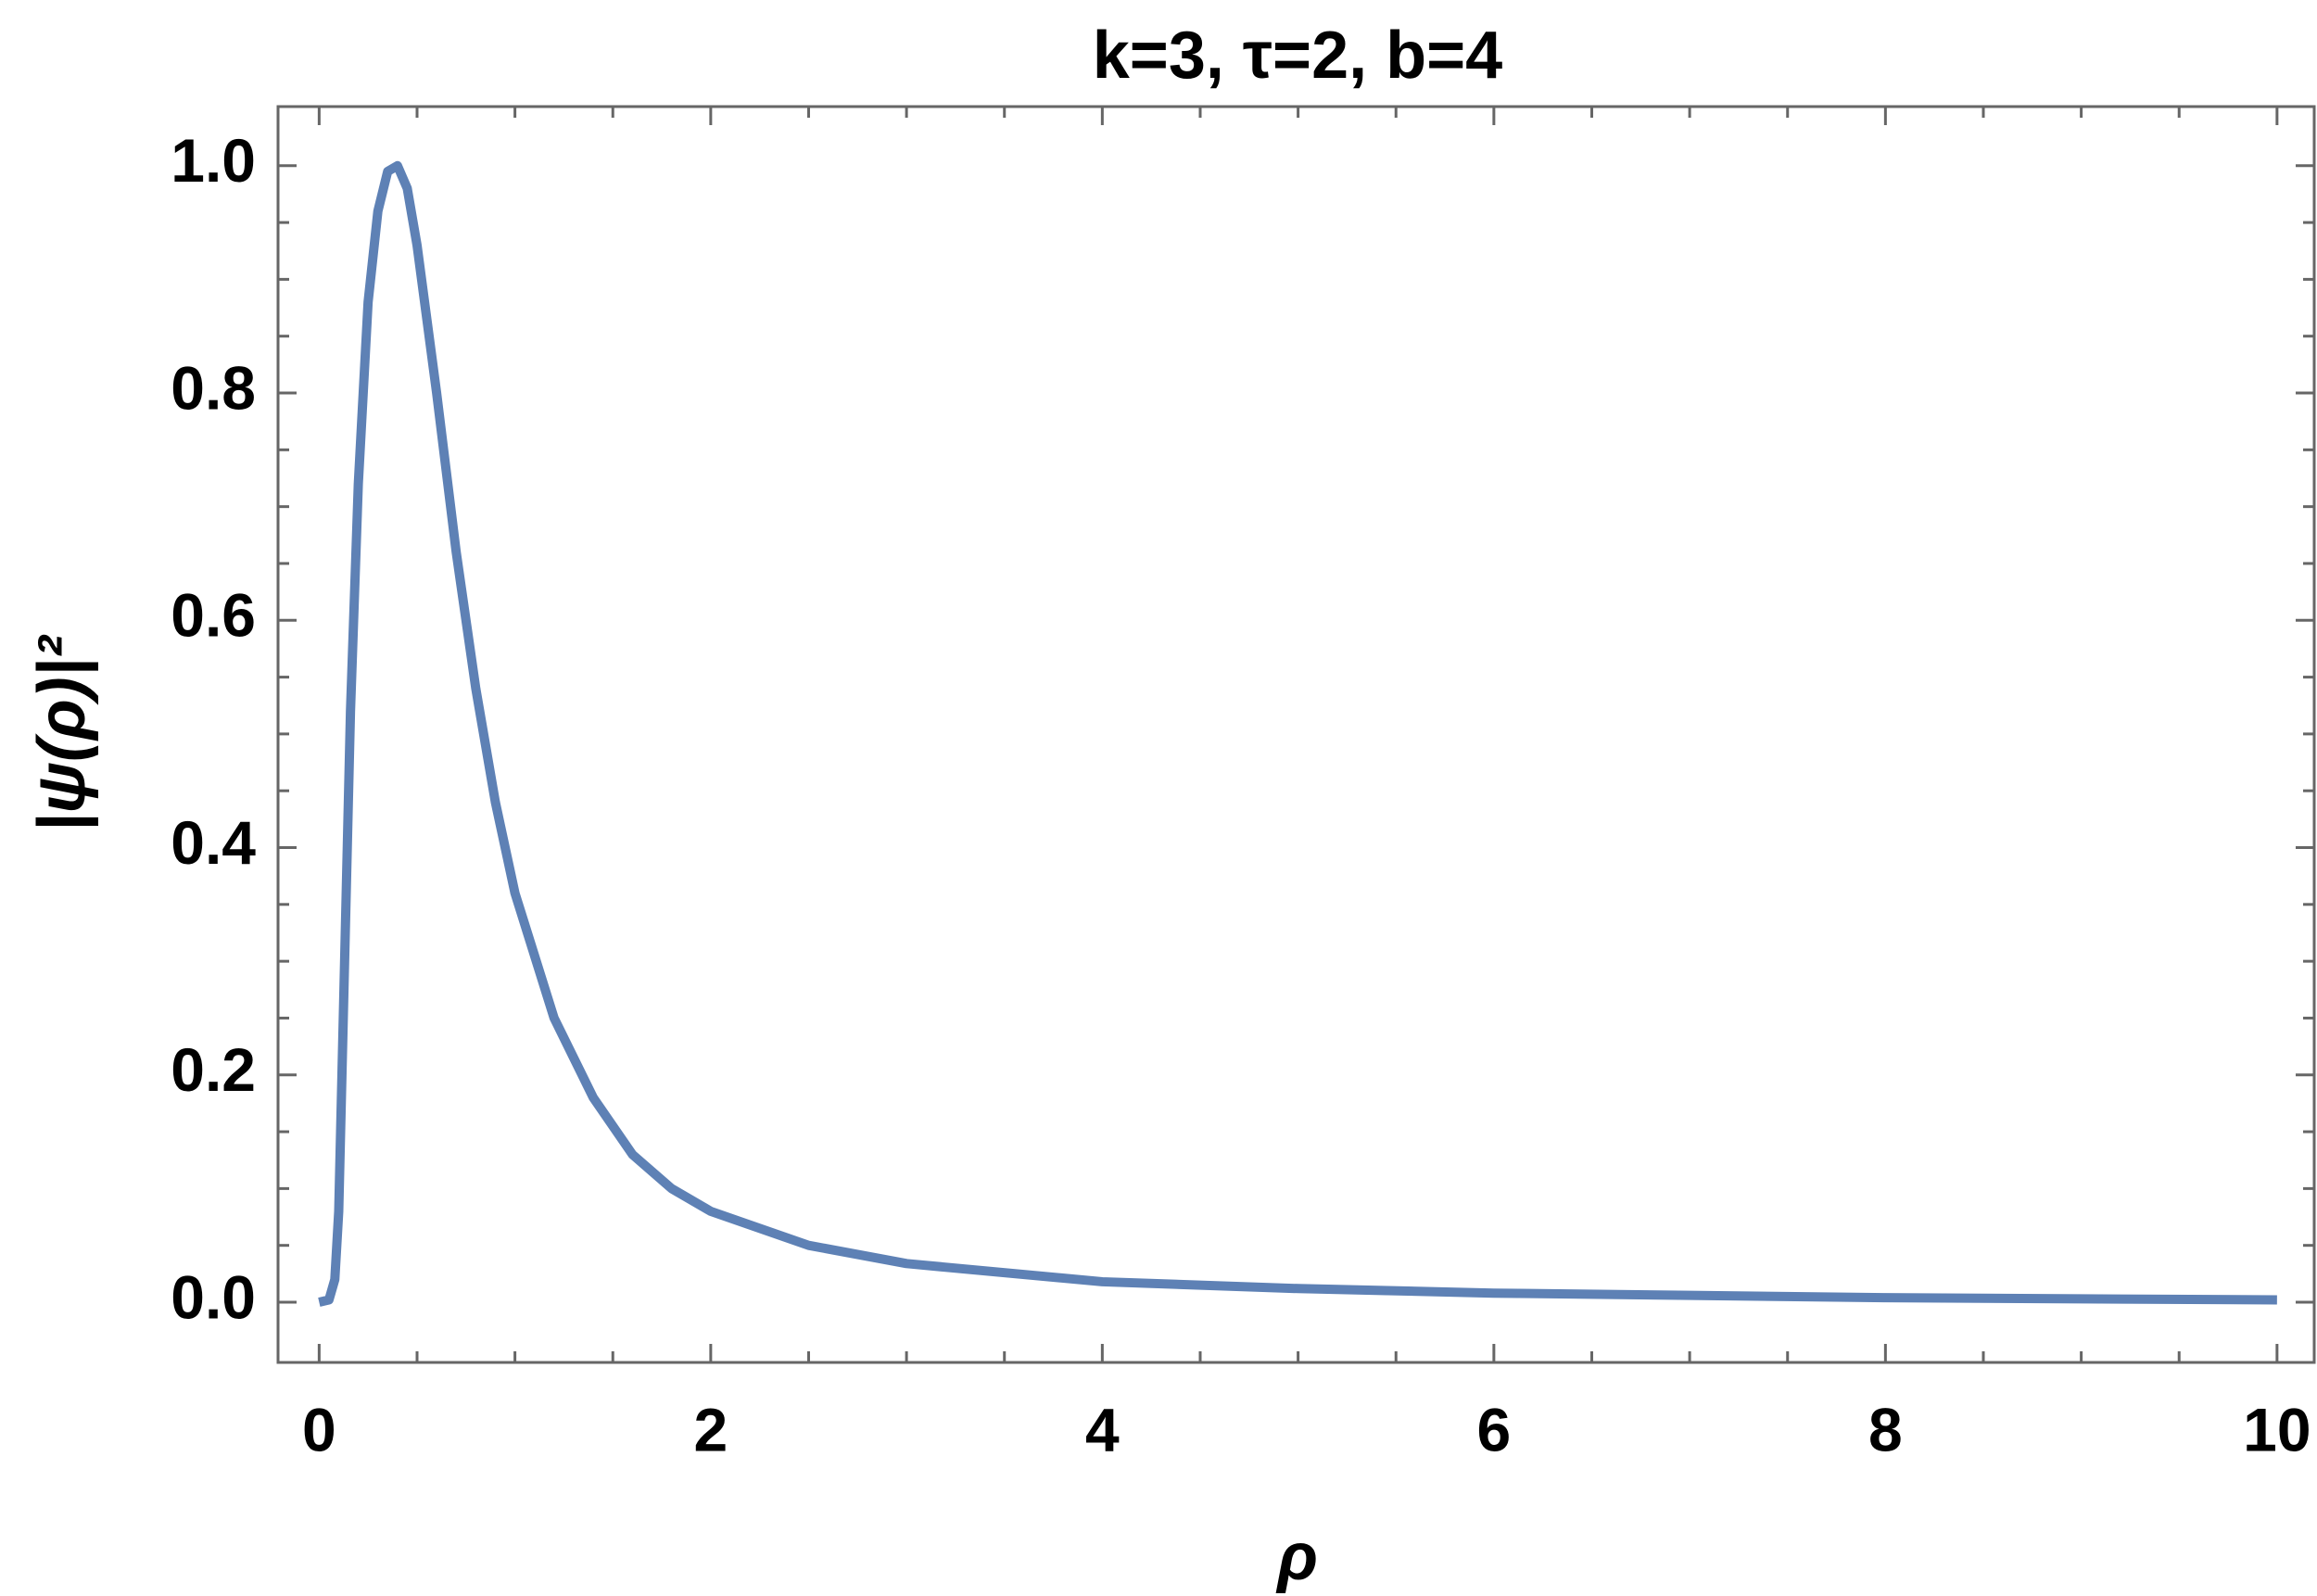  Describe the element at coordinates (213, 161) in the screenshot. I see `y-tick-label: 1.0` at that location.